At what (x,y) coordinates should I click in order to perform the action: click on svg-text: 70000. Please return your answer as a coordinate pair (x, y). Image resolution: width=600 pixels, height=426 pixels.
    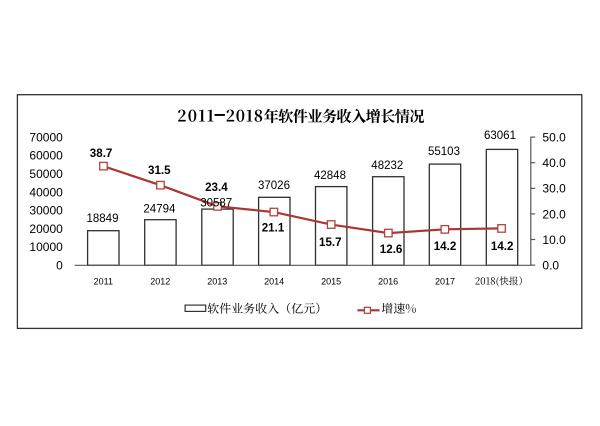
    Looking at the image, I should click on (46, 137).